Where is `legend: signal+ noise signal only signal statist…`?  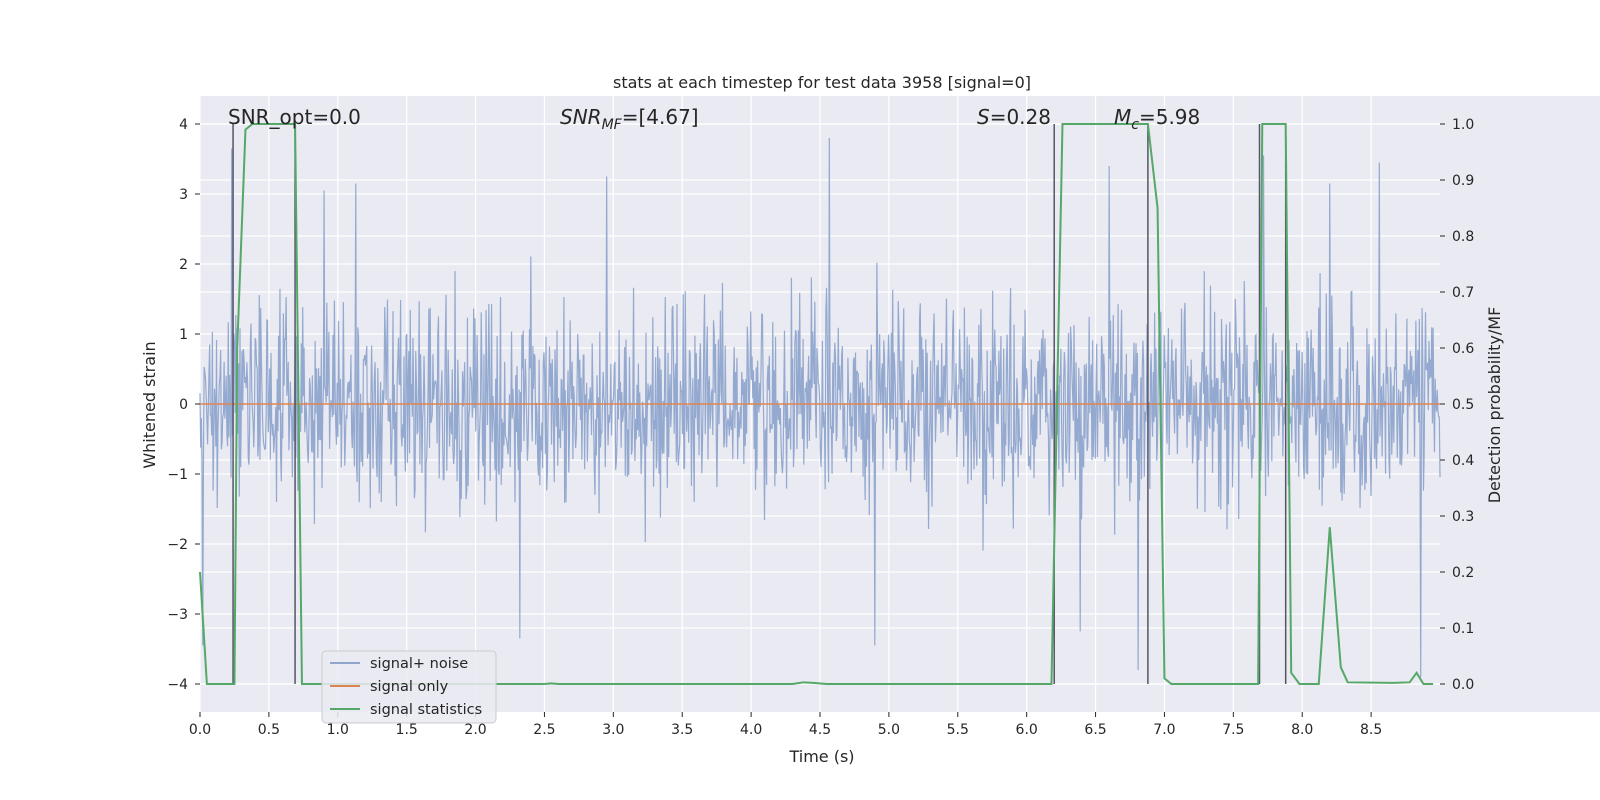
legend: signal+ noise signal only signal statist… is located at coordinates (409, 687).